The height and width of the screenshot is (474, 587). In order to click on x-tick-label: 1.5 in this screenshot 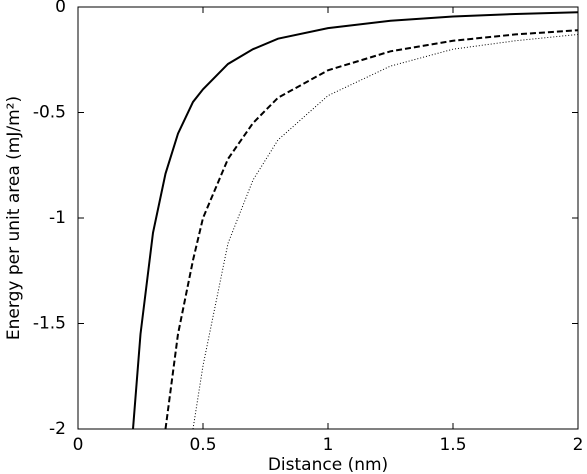, I will do `click(452, 445)`.